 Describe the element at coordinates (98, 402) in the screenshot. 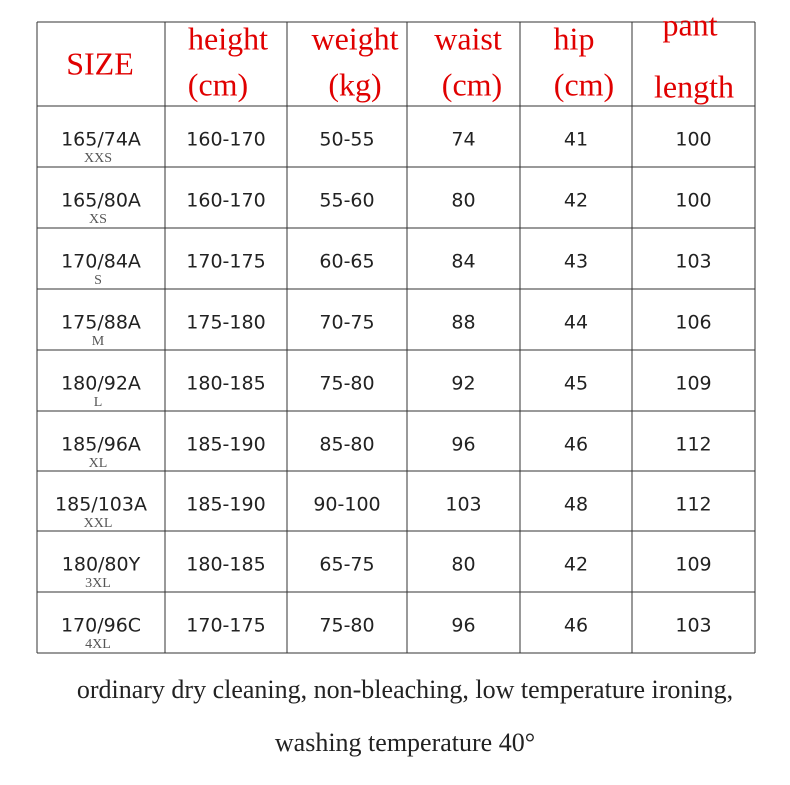

I see `size-code: L` at that location.